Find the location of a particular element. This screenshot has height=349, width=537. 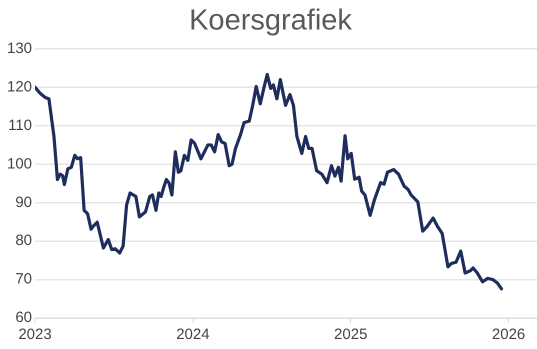

y-tick-label: 90 is located at coordinates (23, 202).